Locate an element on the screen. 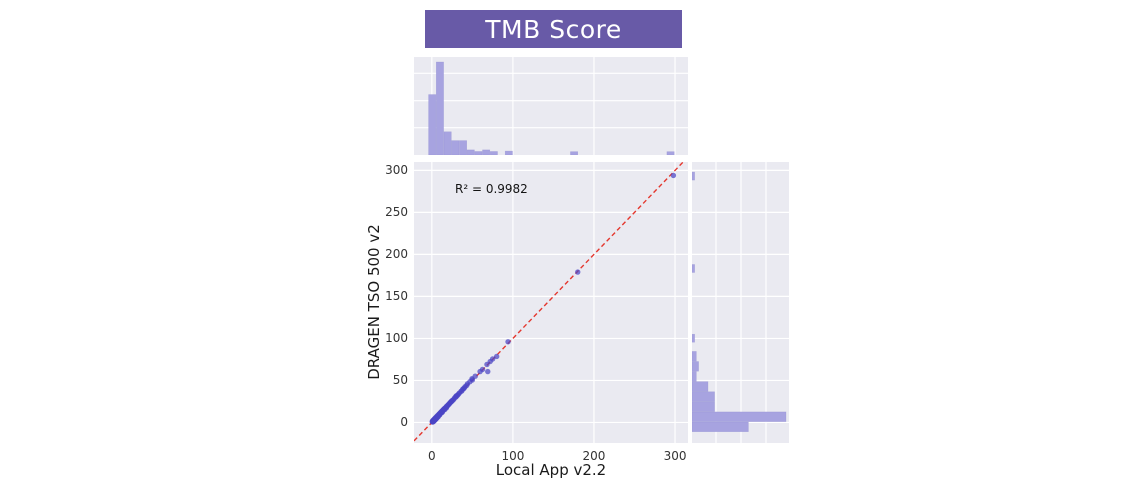 This screenshot has width=1140, height=500. y-tick-label: 150 is located at coordinates (396, 296).